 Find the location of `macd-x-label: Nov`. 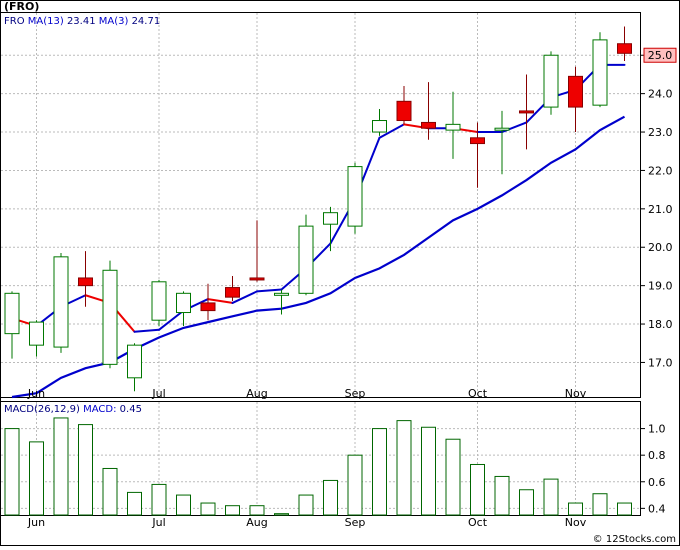

macd-x-label: Nov is located at coordinates (576, 522).